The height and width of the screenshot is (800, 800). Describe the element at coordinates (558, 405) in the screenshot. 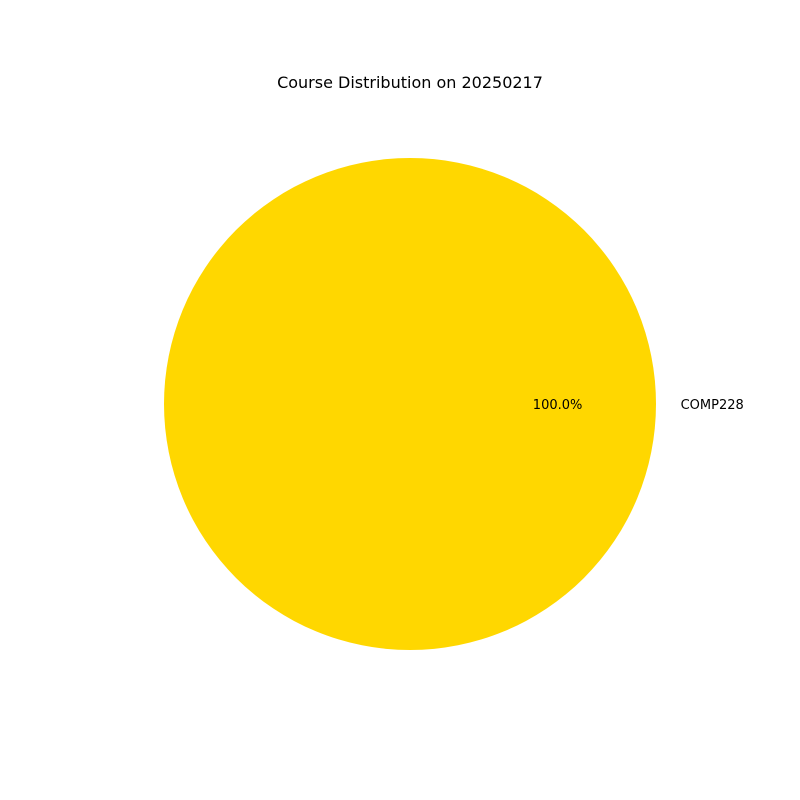

I see `slice-percent-label: 100.0%` at that location.